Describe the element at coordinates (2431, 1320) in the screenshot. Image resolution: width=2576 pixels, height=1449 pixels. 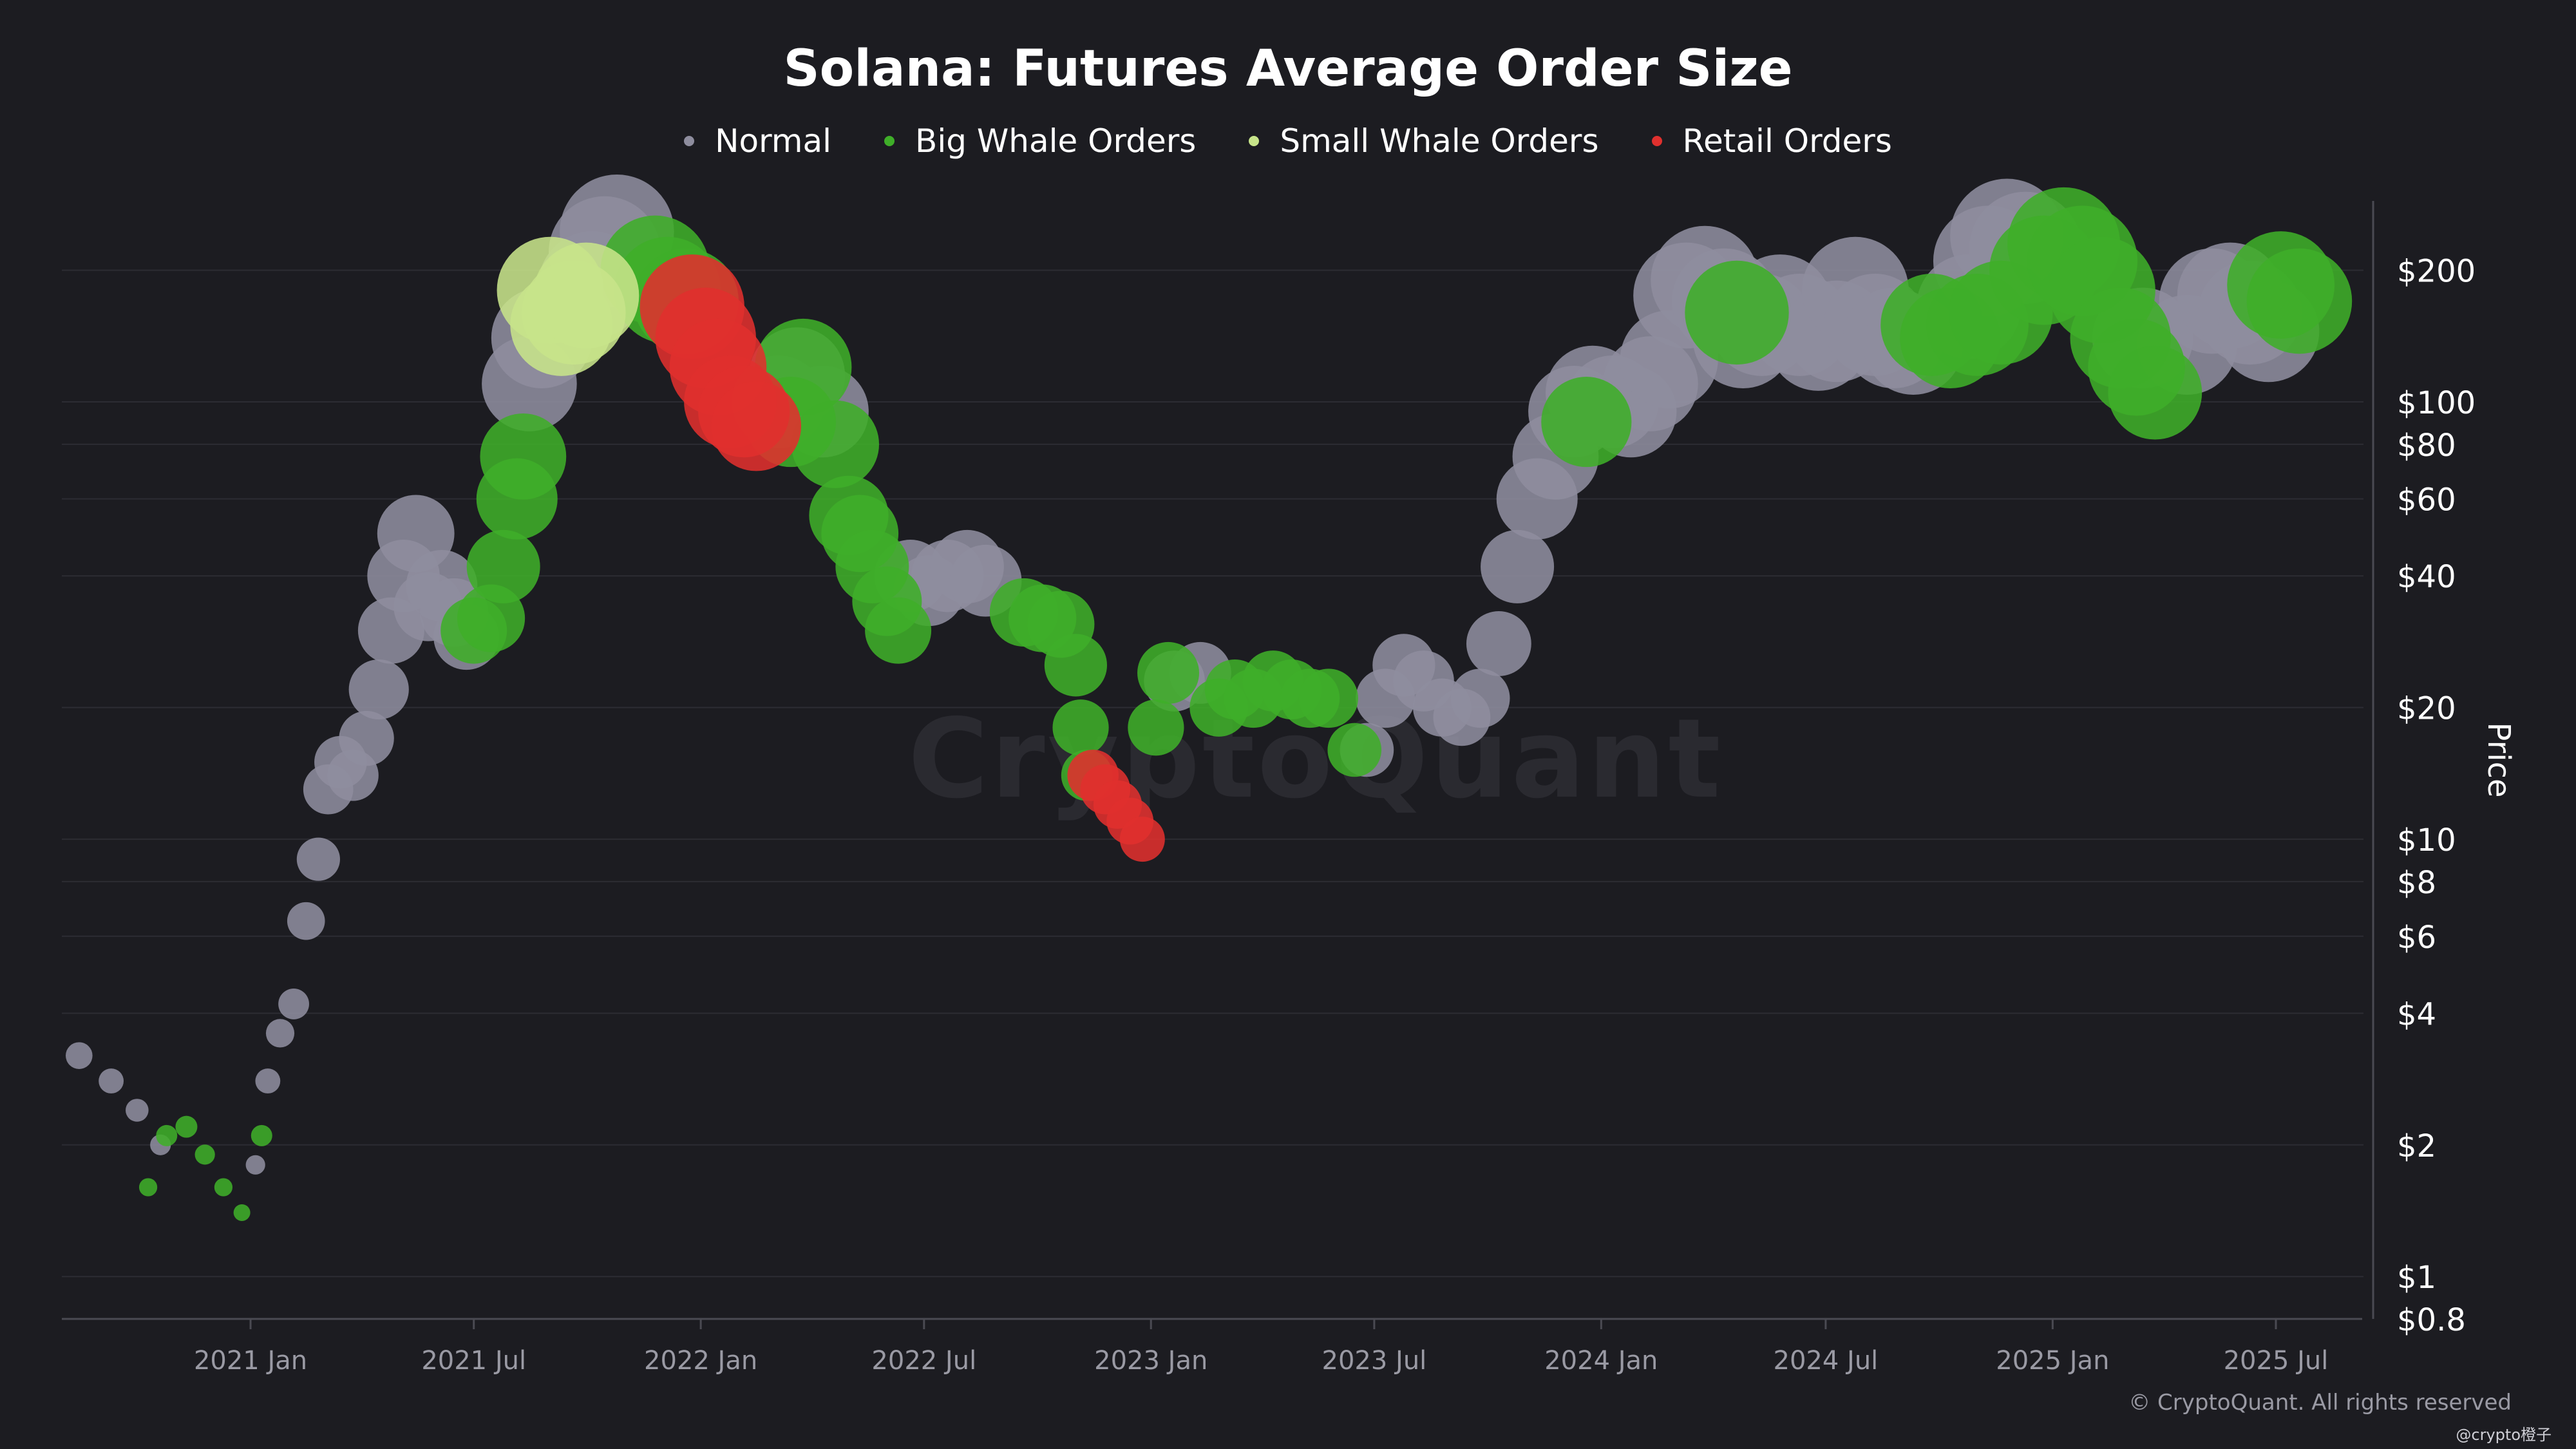
I see `y-tick-label: $0.8` at that location.